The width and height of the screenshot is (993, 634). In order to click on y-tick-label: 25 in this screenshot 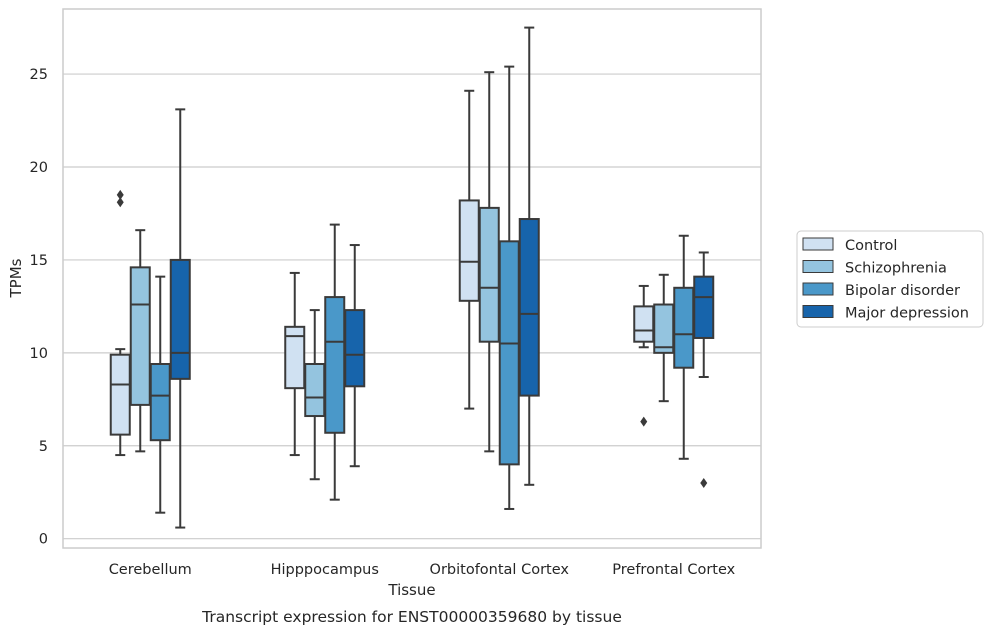, I will do `click(39, 75)`.